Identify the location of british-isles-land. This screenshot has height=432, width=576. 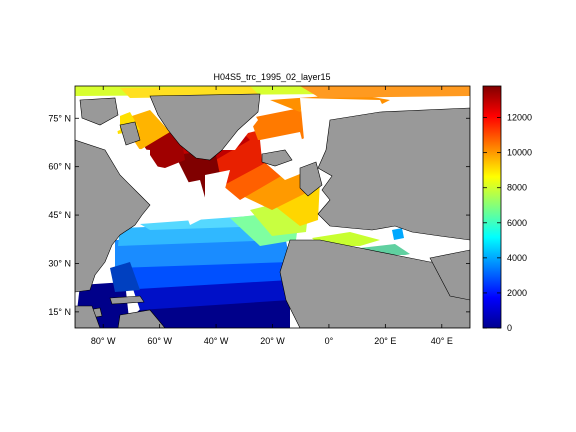
(311, 179).